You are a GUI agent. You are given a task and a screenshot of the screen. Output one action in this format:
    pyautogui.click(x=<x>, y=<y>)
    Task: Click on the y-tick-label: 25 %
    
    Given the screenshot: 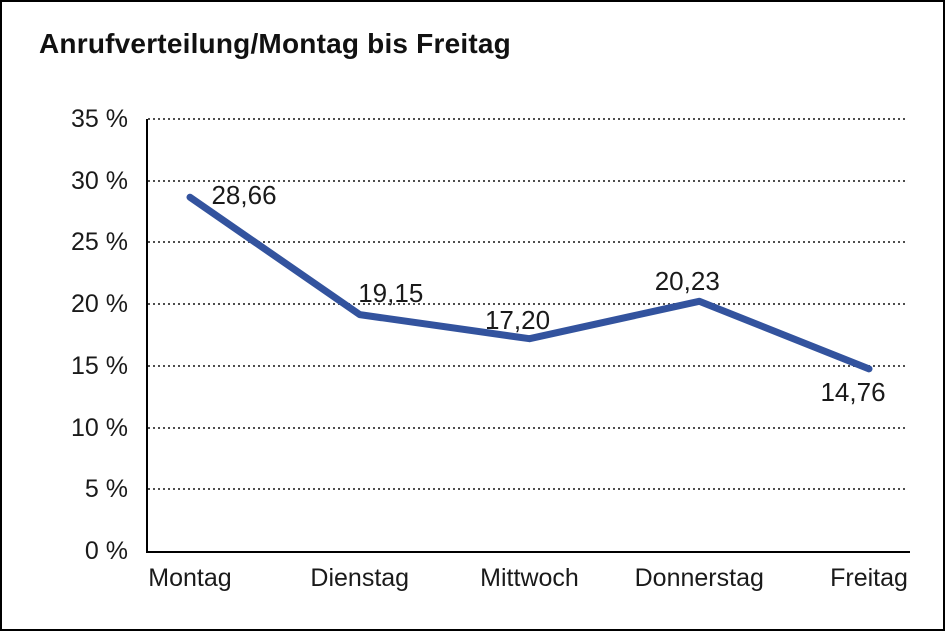 What is the action you would take?
    pyautogui.click(x=99, y=242)
    